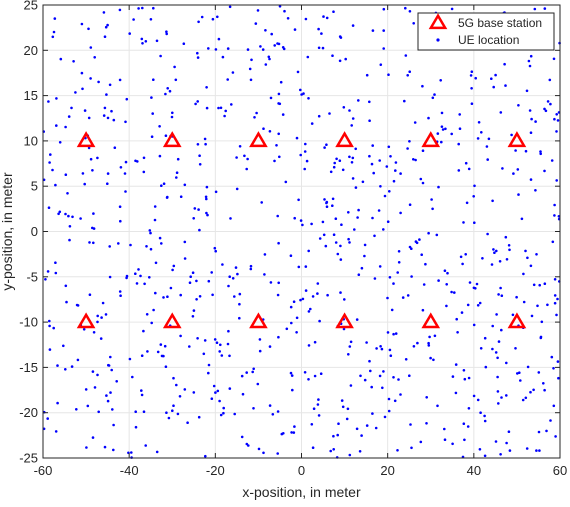 Image resolution: width=570 pixels, height=507 pixels. What do you see at coordinates (387, 470) in the screenshot?
I see `x-tick-label: 20` at bounding box center [387, 470].